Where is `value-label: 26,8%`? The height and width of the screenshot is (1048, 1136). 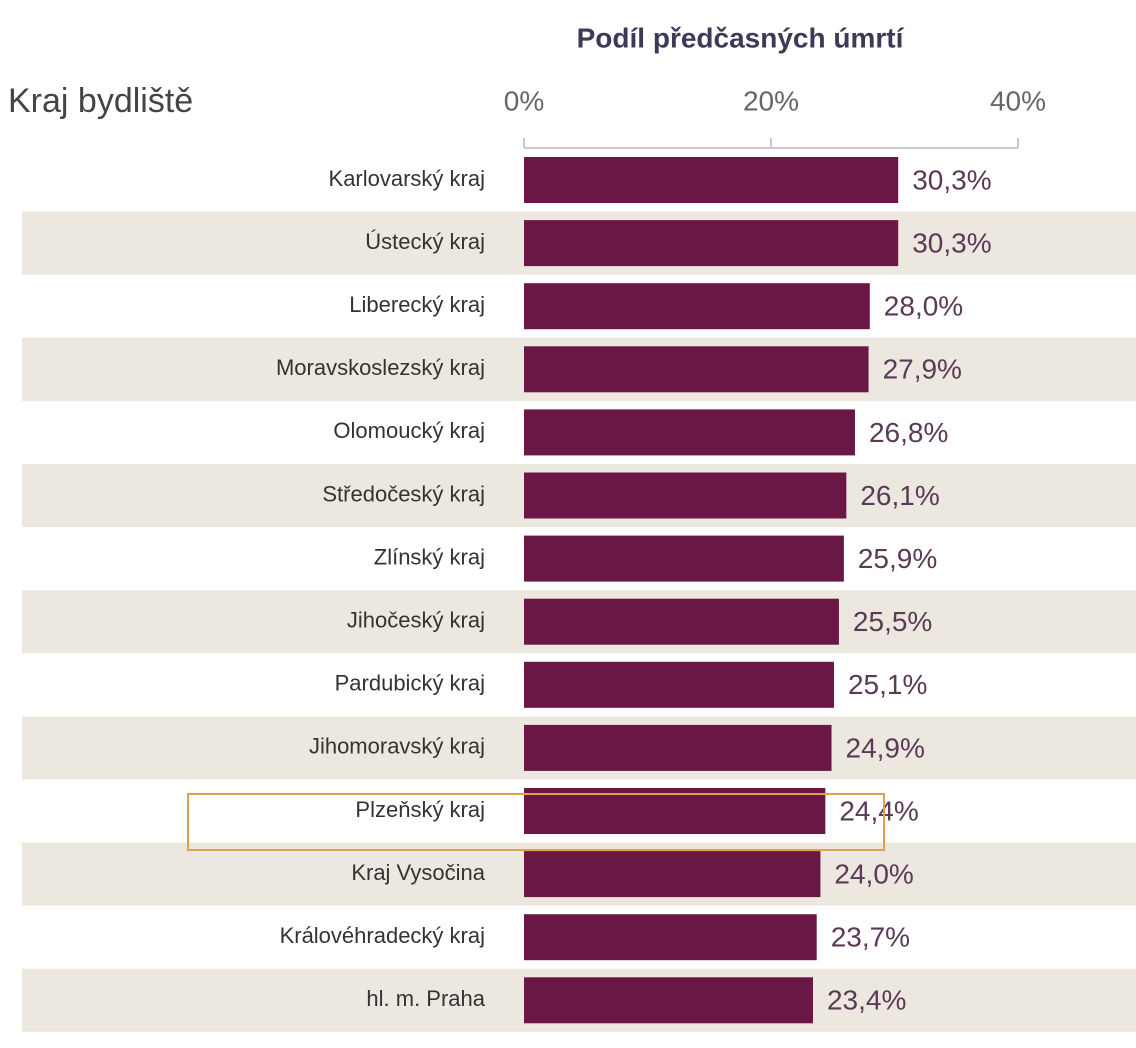
value-label: 26,8% is located at coordinates (908, 432).